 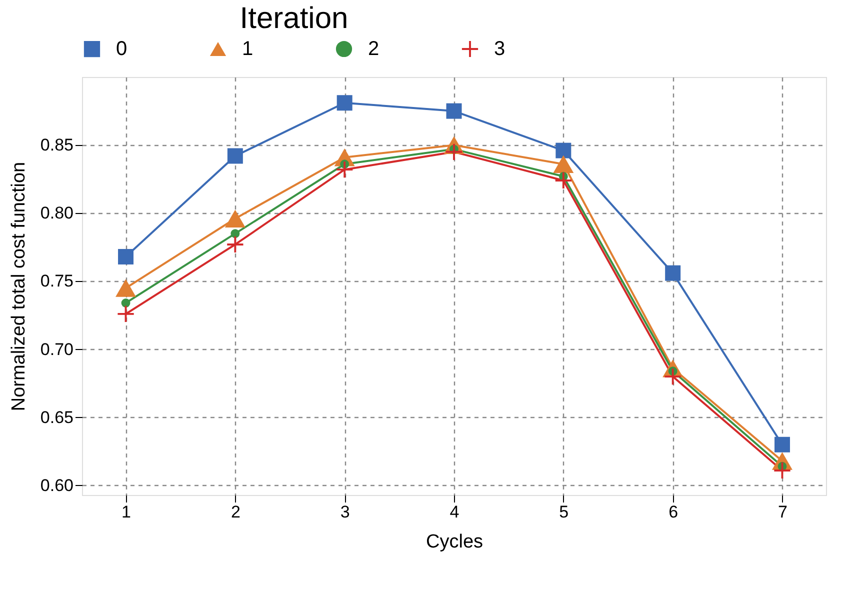 I want to click on legend-title: Iteration, so click(x=294, y=18).